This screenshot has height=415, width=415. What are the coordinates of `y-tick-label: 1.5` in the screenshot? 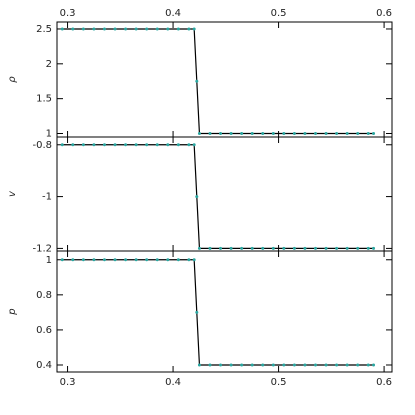 It's located at (44, 99).